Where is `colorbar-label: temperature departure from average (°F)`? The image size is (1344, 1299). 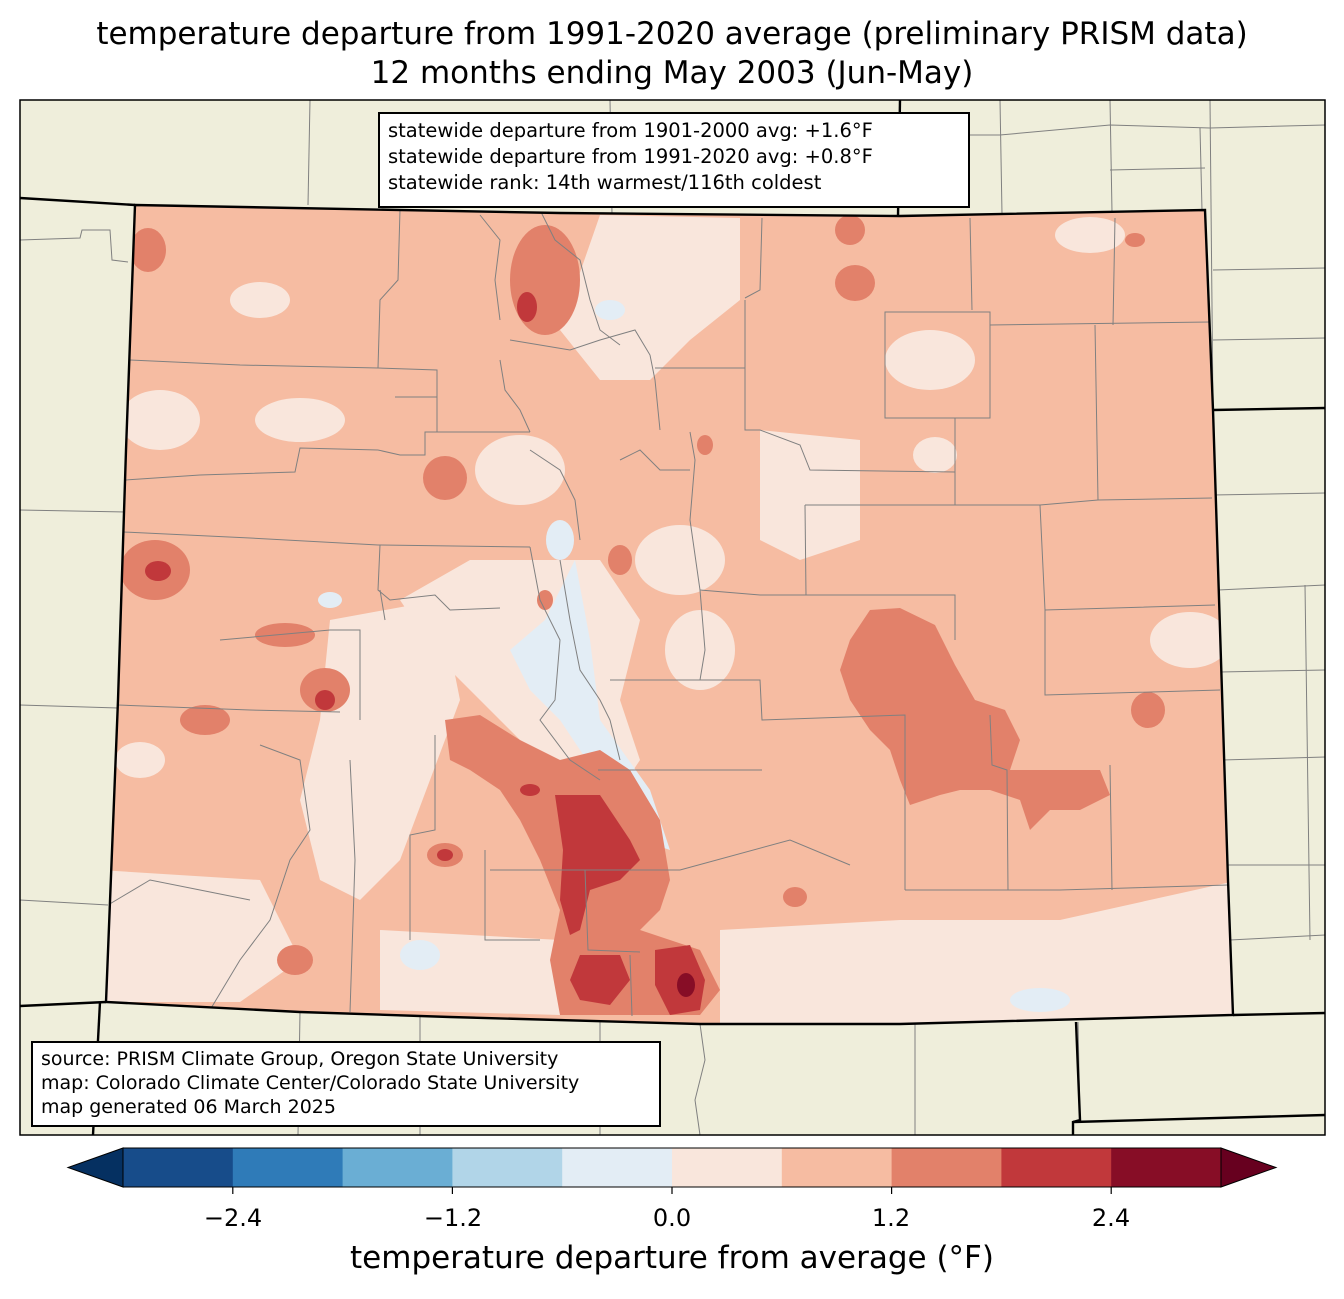 colorbar-label: temperature departure from average (°F) is located at coordinates (672, 1258).